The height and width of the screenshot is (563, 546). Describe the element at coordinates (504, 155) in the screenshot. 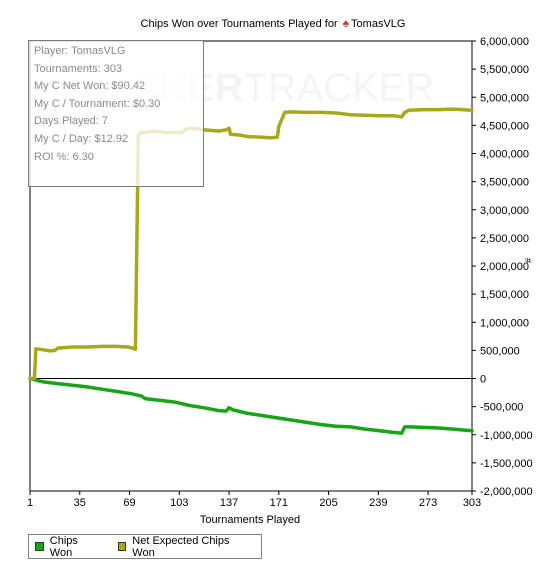

I see `y-tick-label: 4,000,000` at that location.